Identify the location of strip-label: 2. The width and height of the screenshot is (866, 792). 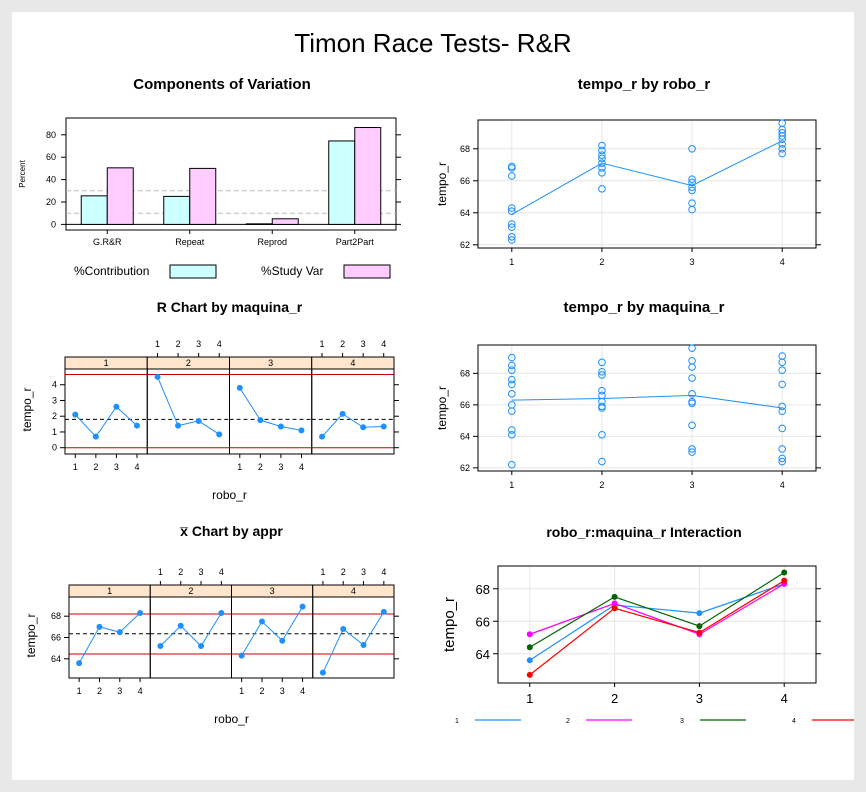
(188, 363).